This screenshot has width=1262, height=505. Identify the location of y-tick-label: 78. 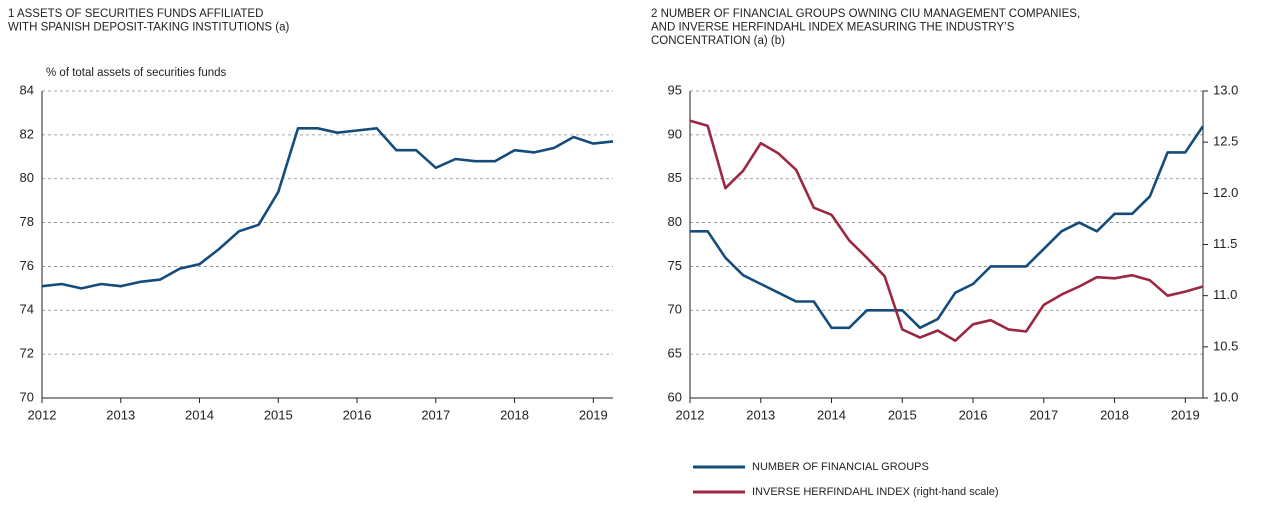
(27, 221).